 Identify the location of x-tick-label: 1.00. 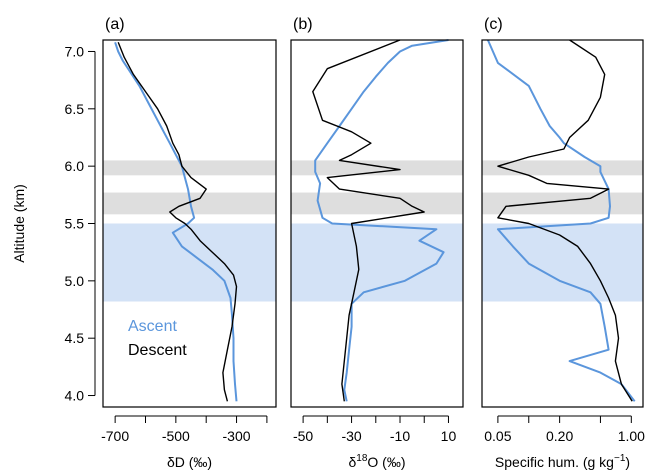
(631, 436).